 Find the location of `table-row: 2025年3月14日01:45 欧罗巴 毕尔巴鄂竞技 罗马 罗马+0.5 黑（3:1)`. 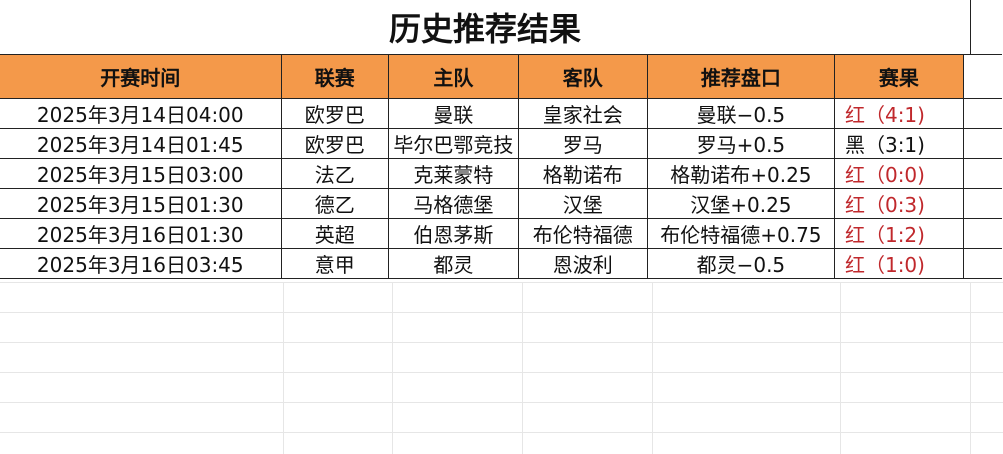

table-row: 2025年3月14日01:45 欧罗巴 毕尔巴鄂竞技 罗马 罗马+0.5 黑（3:1) is located at coordinates (501, 143).